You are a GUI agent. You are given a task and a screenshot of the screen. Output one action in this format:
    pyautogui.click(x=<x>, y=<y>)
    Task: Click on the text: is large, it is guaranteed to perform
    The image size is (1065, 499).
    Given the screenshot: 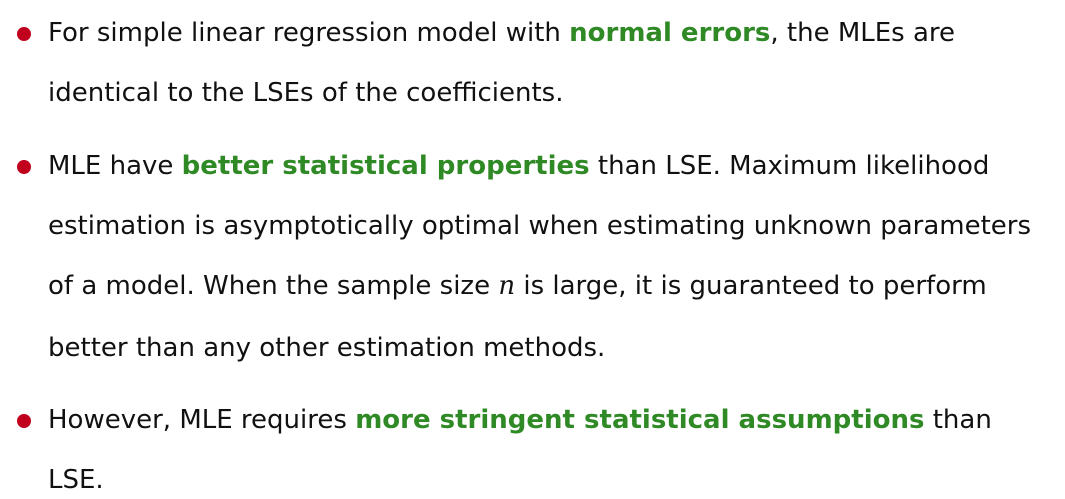 What is the action you would take?
    pyautogui.click(x=751, y=286)
    